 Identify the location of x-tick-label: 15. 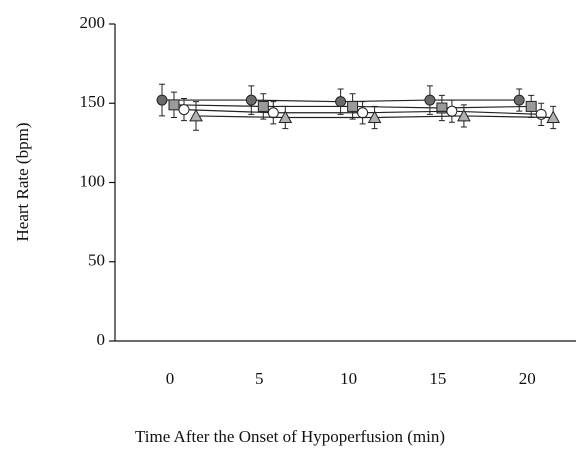
(437, 378).